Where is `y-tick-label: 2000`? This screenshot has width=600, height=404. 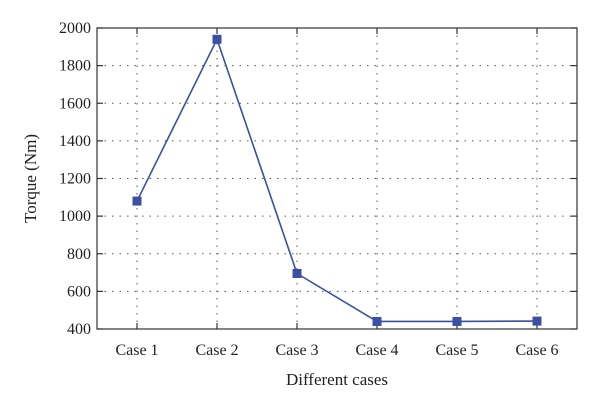 y-tick-label: 2000 is located at coordinates (75, 28).